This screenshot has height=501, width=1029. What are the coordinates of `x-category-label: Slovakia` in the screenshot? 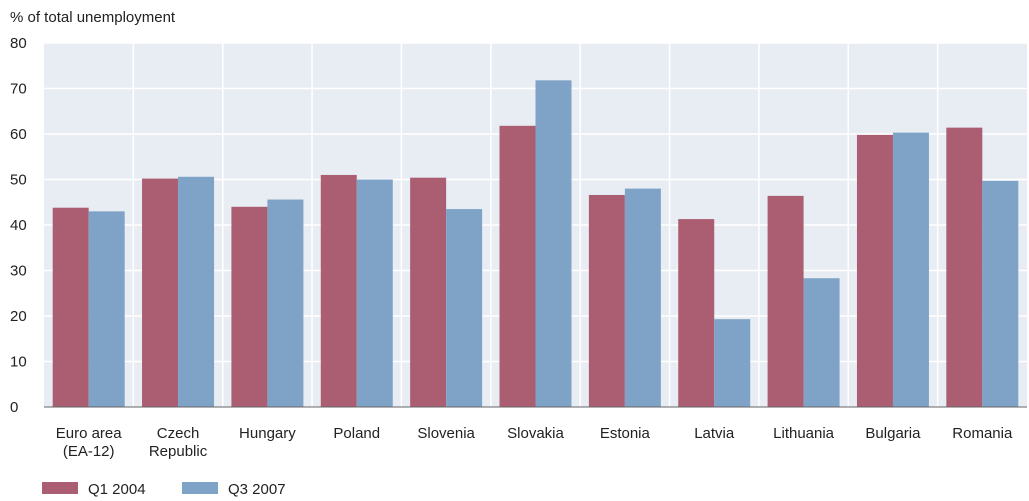 It's located at (535, 433).